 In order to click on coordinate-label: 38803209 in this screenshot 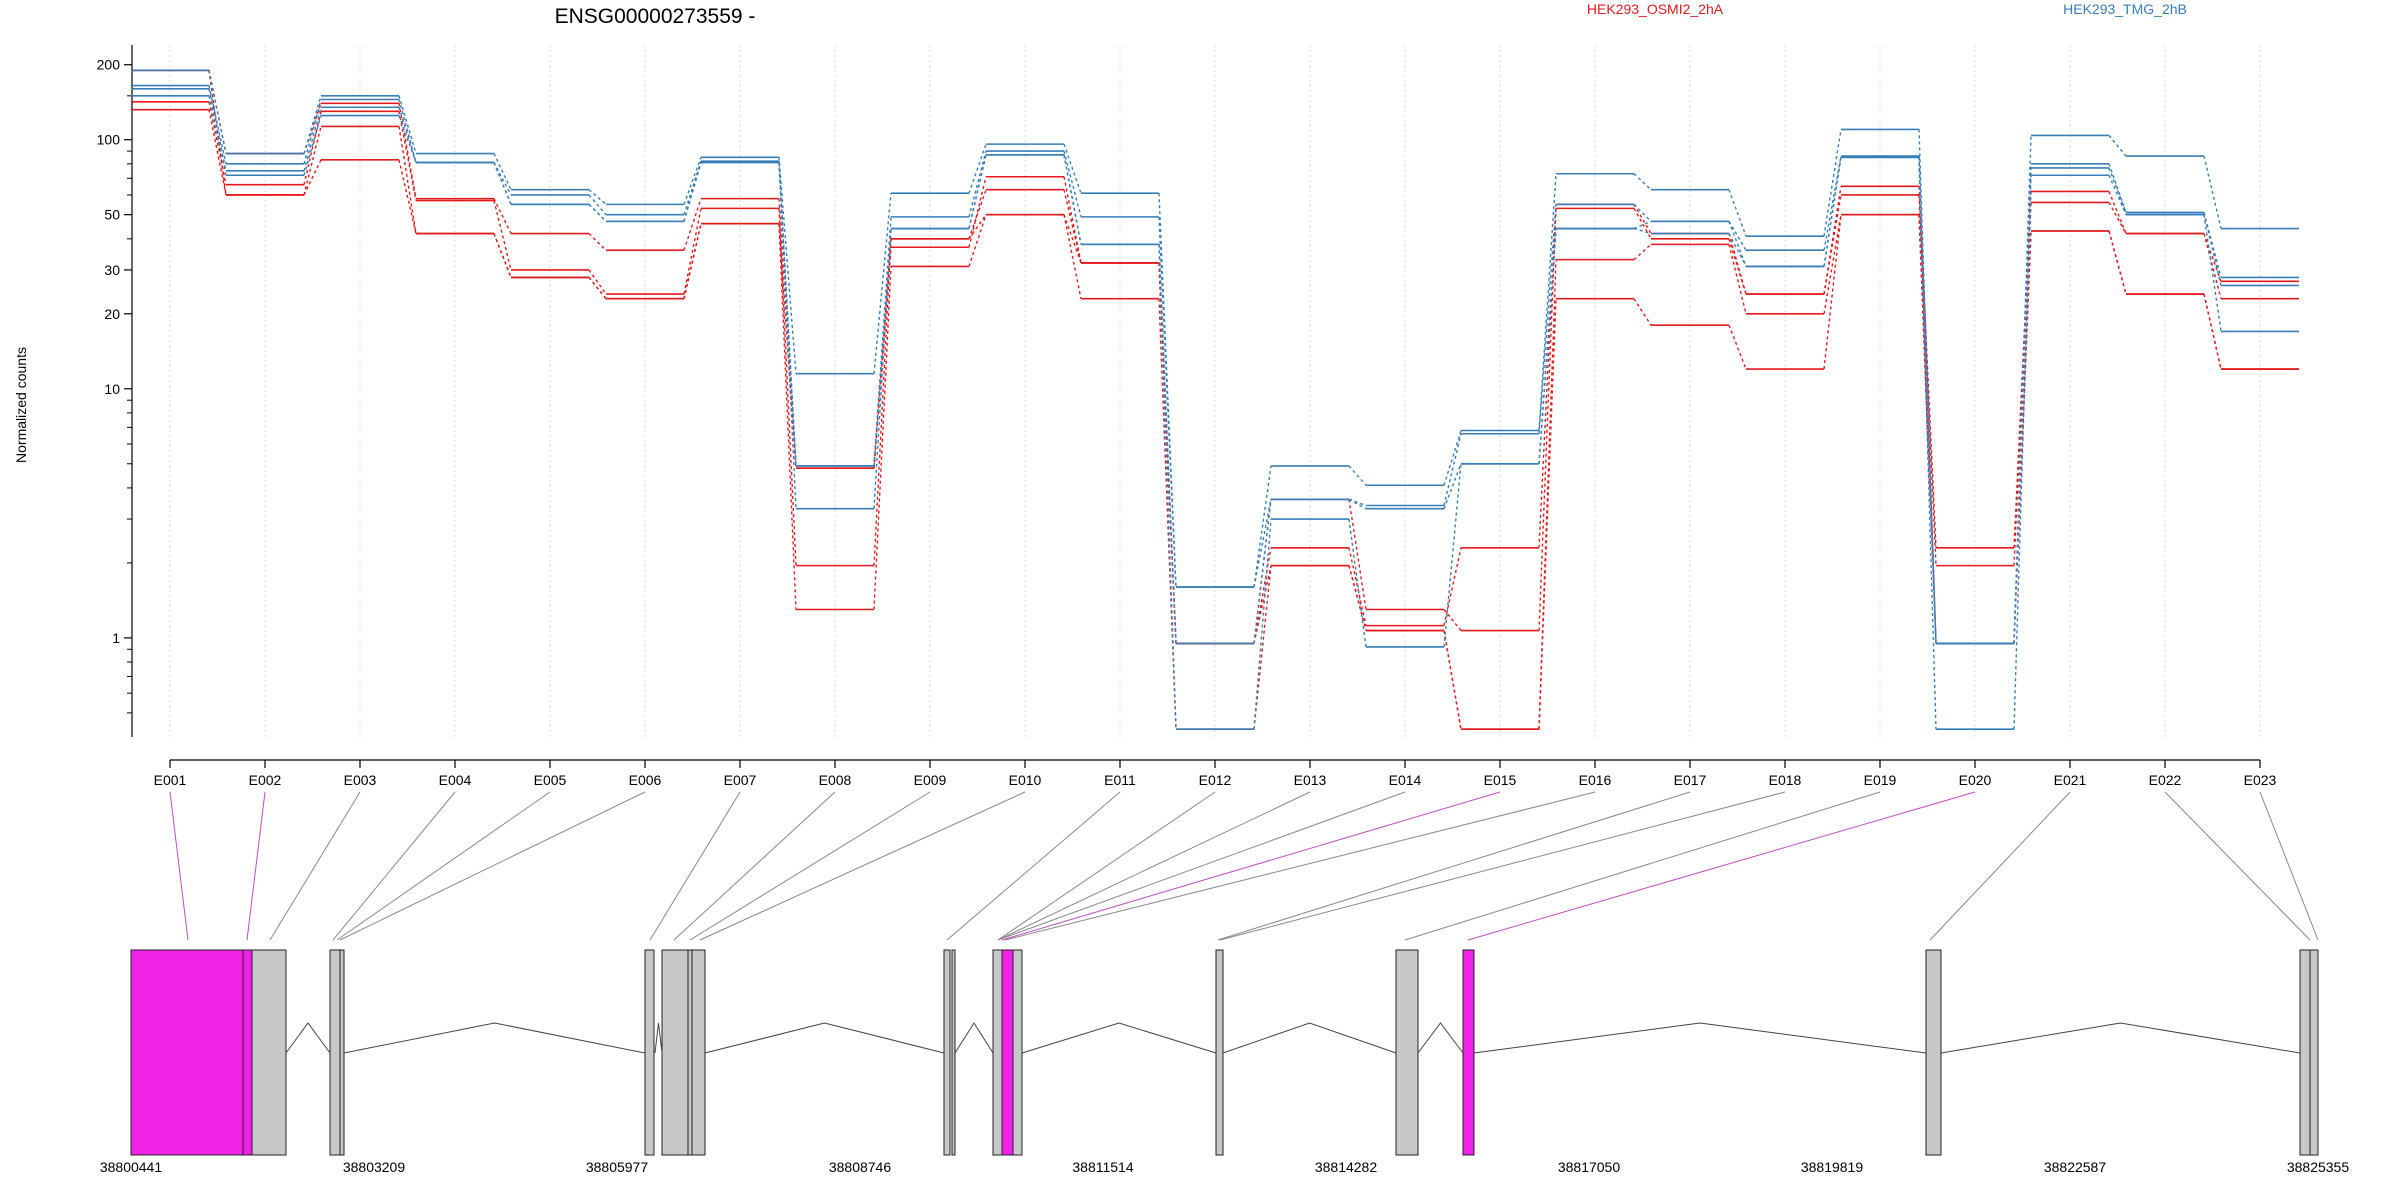, I will do `click(374, 1167)`.